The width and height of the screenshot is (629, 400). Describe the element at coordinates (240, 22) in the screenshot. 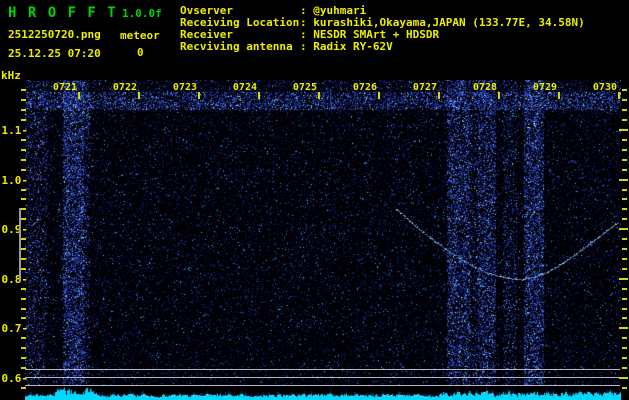

I see `info-label: Receiving Location` at that location.